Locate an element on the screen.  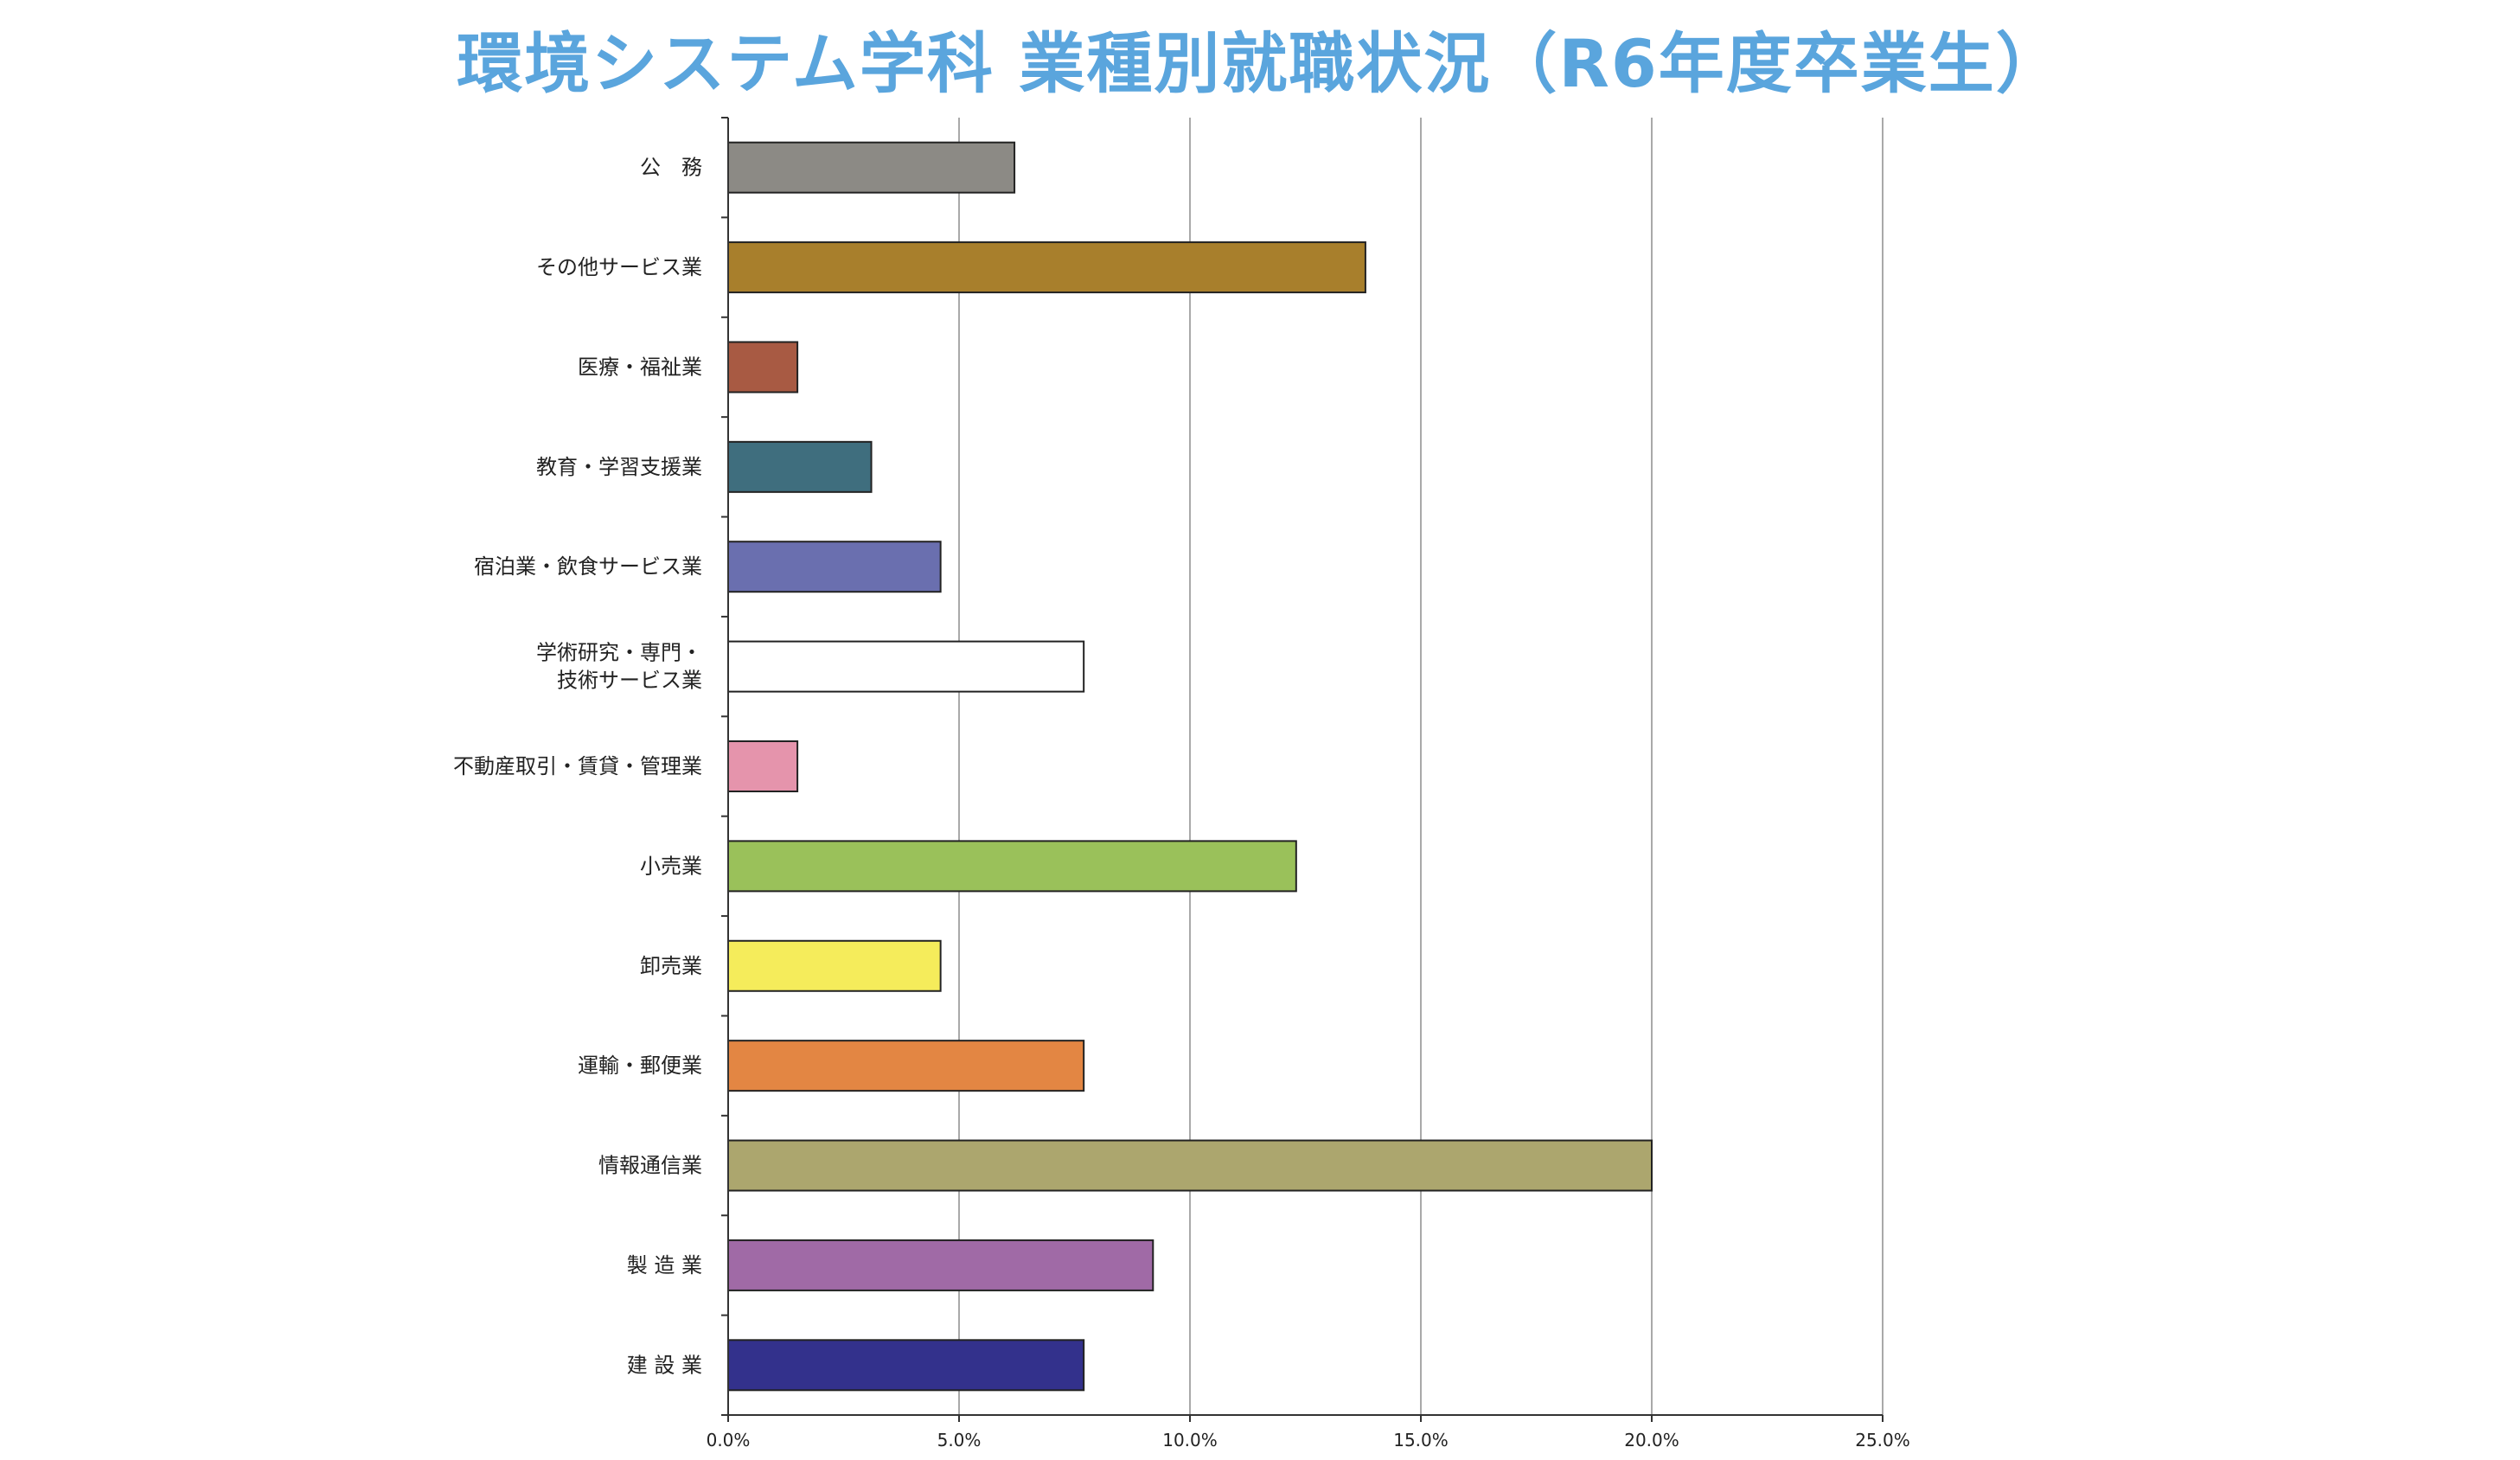
x-tick-label: 20.0% is located at coordinates (1652, 1440).